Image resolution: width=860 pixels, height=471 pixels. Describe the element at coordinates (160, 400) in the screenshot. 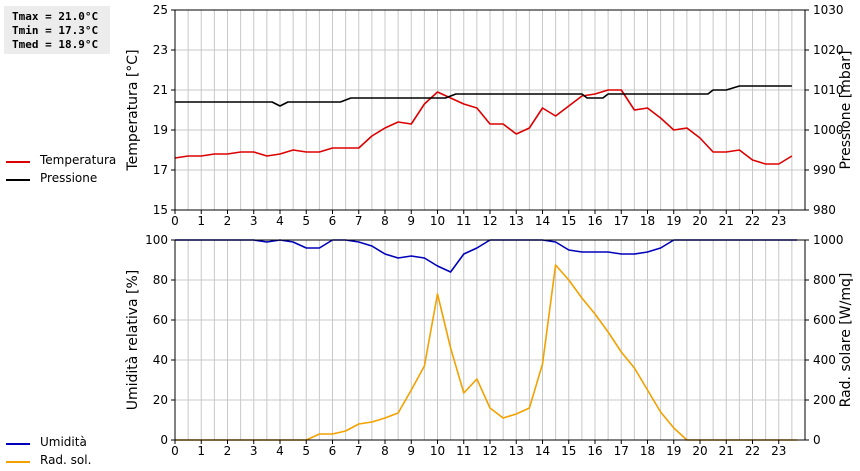

I see `y-tick-label: 20` at that location.